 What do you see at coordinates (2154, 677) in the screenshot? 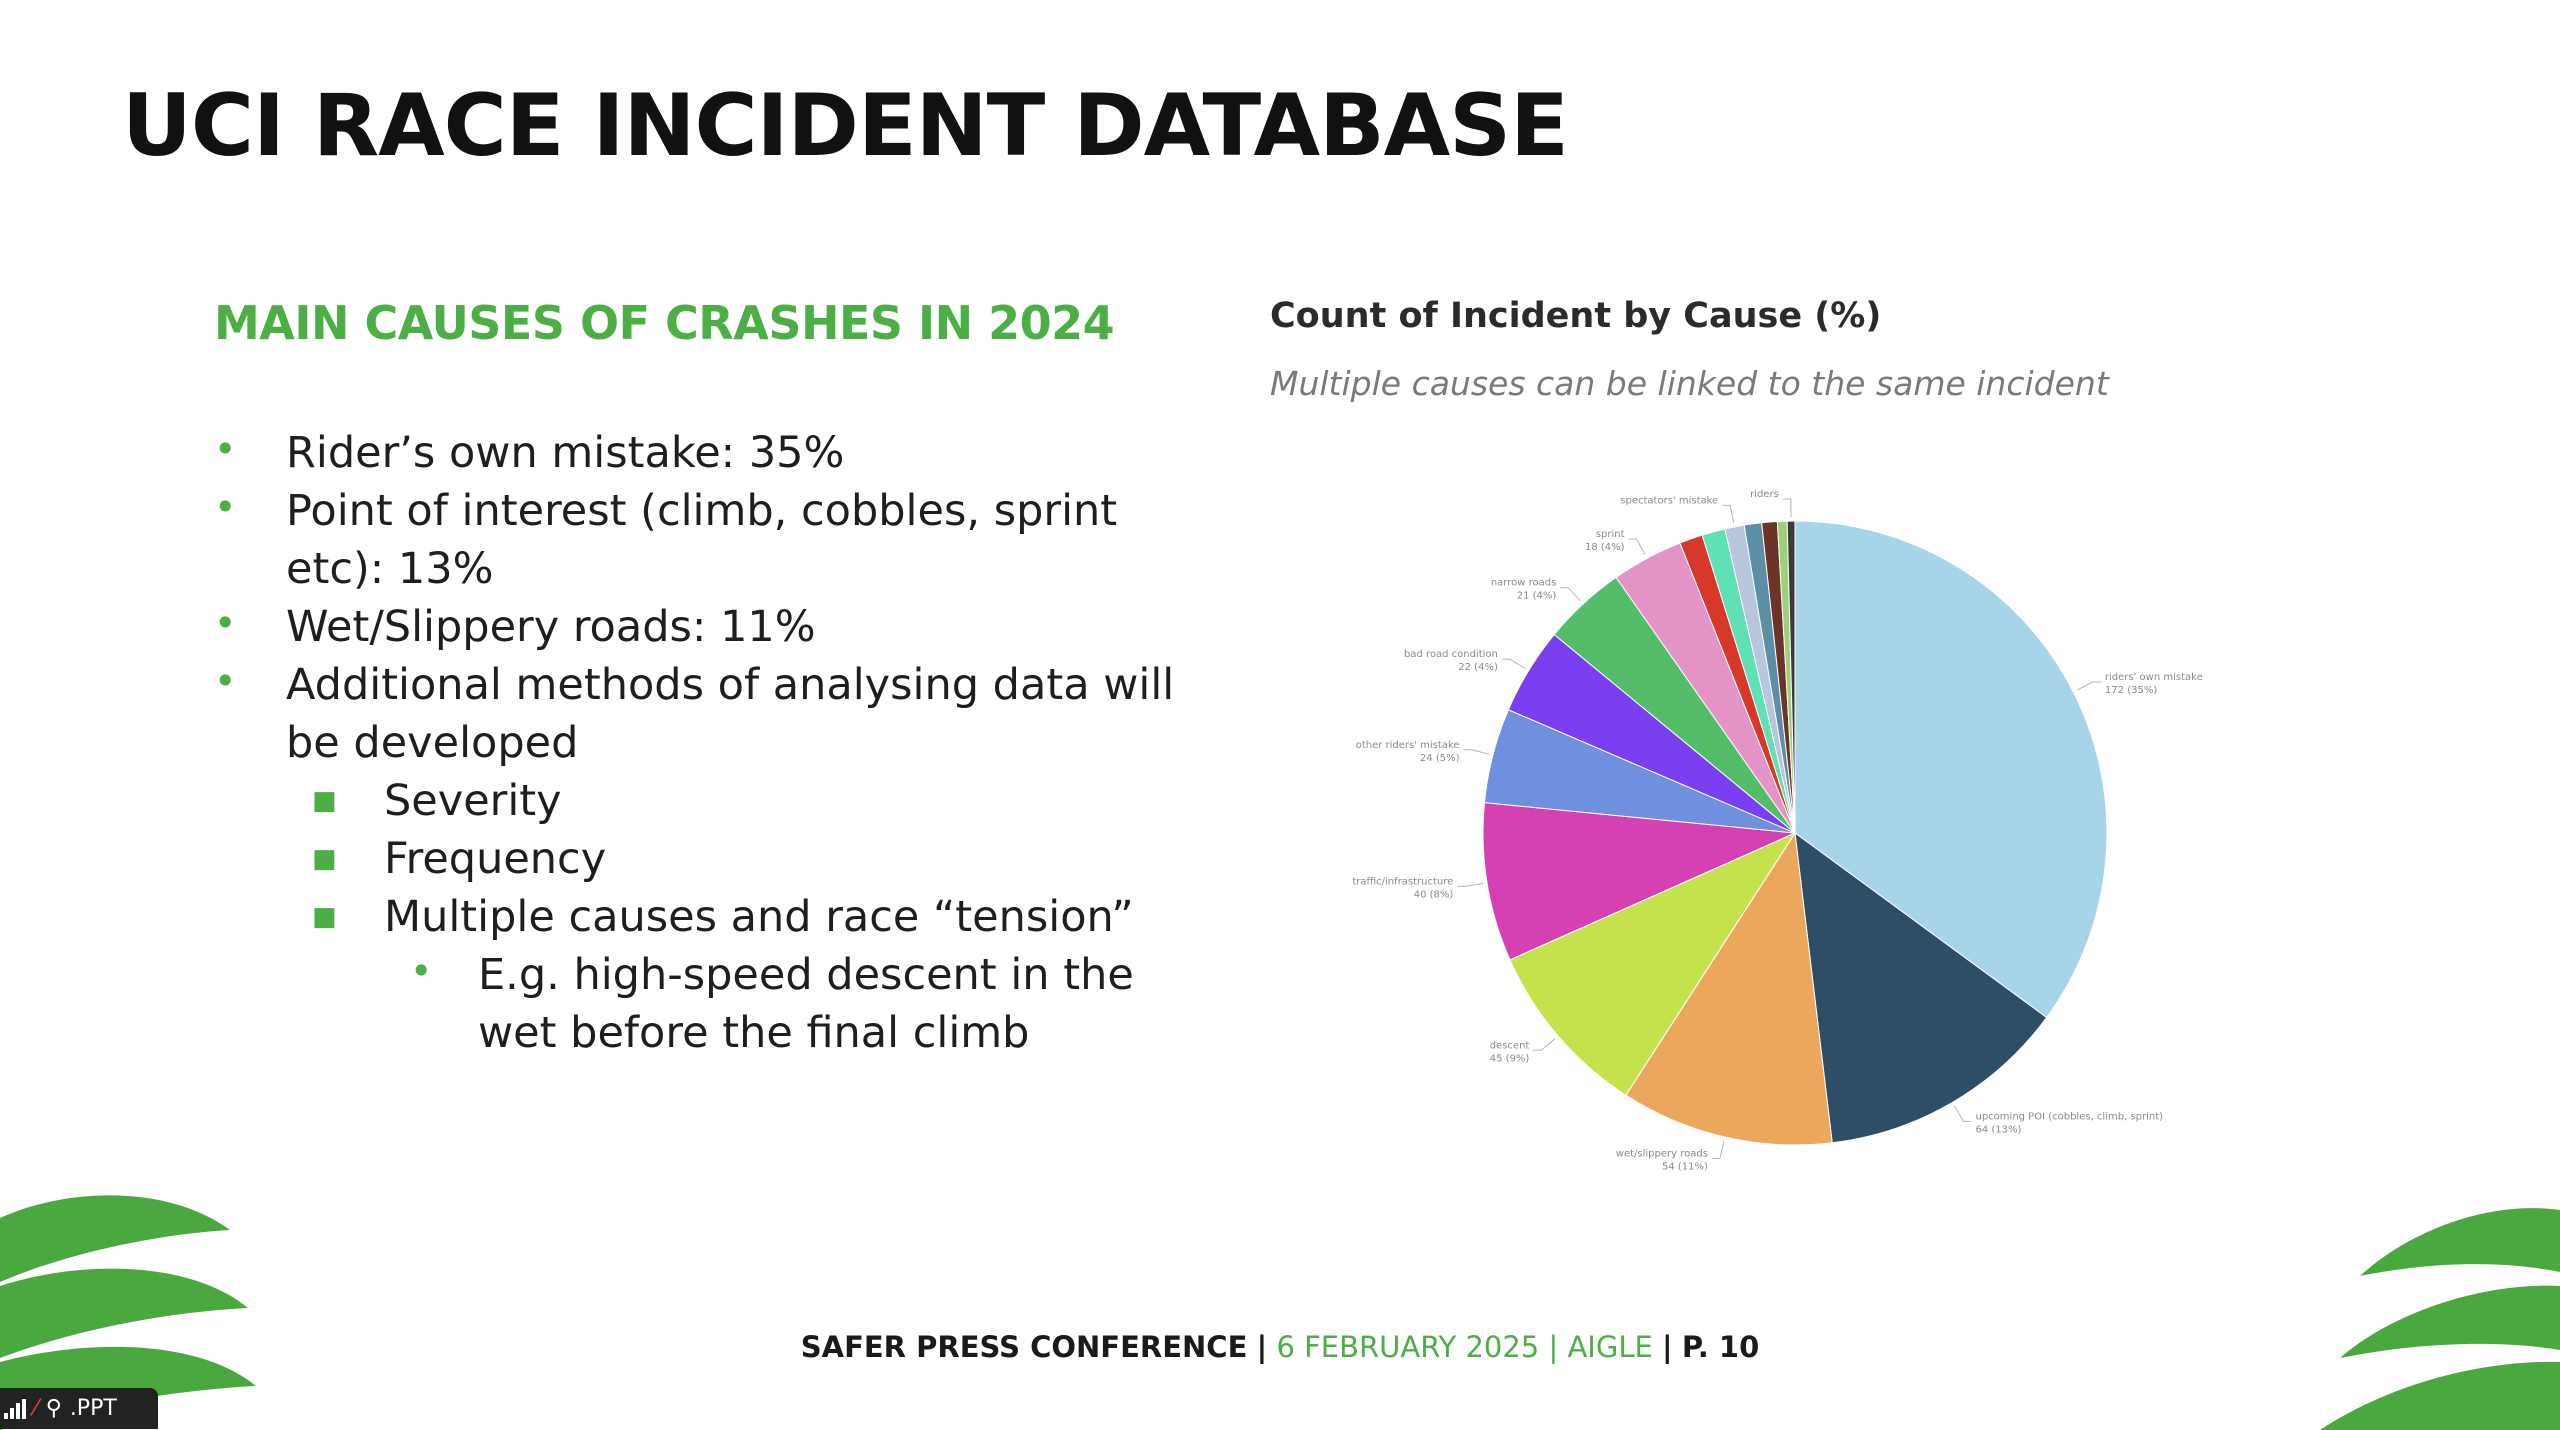
I see `slice-label: riders' own mistake` at bounding box center [2154, 677].